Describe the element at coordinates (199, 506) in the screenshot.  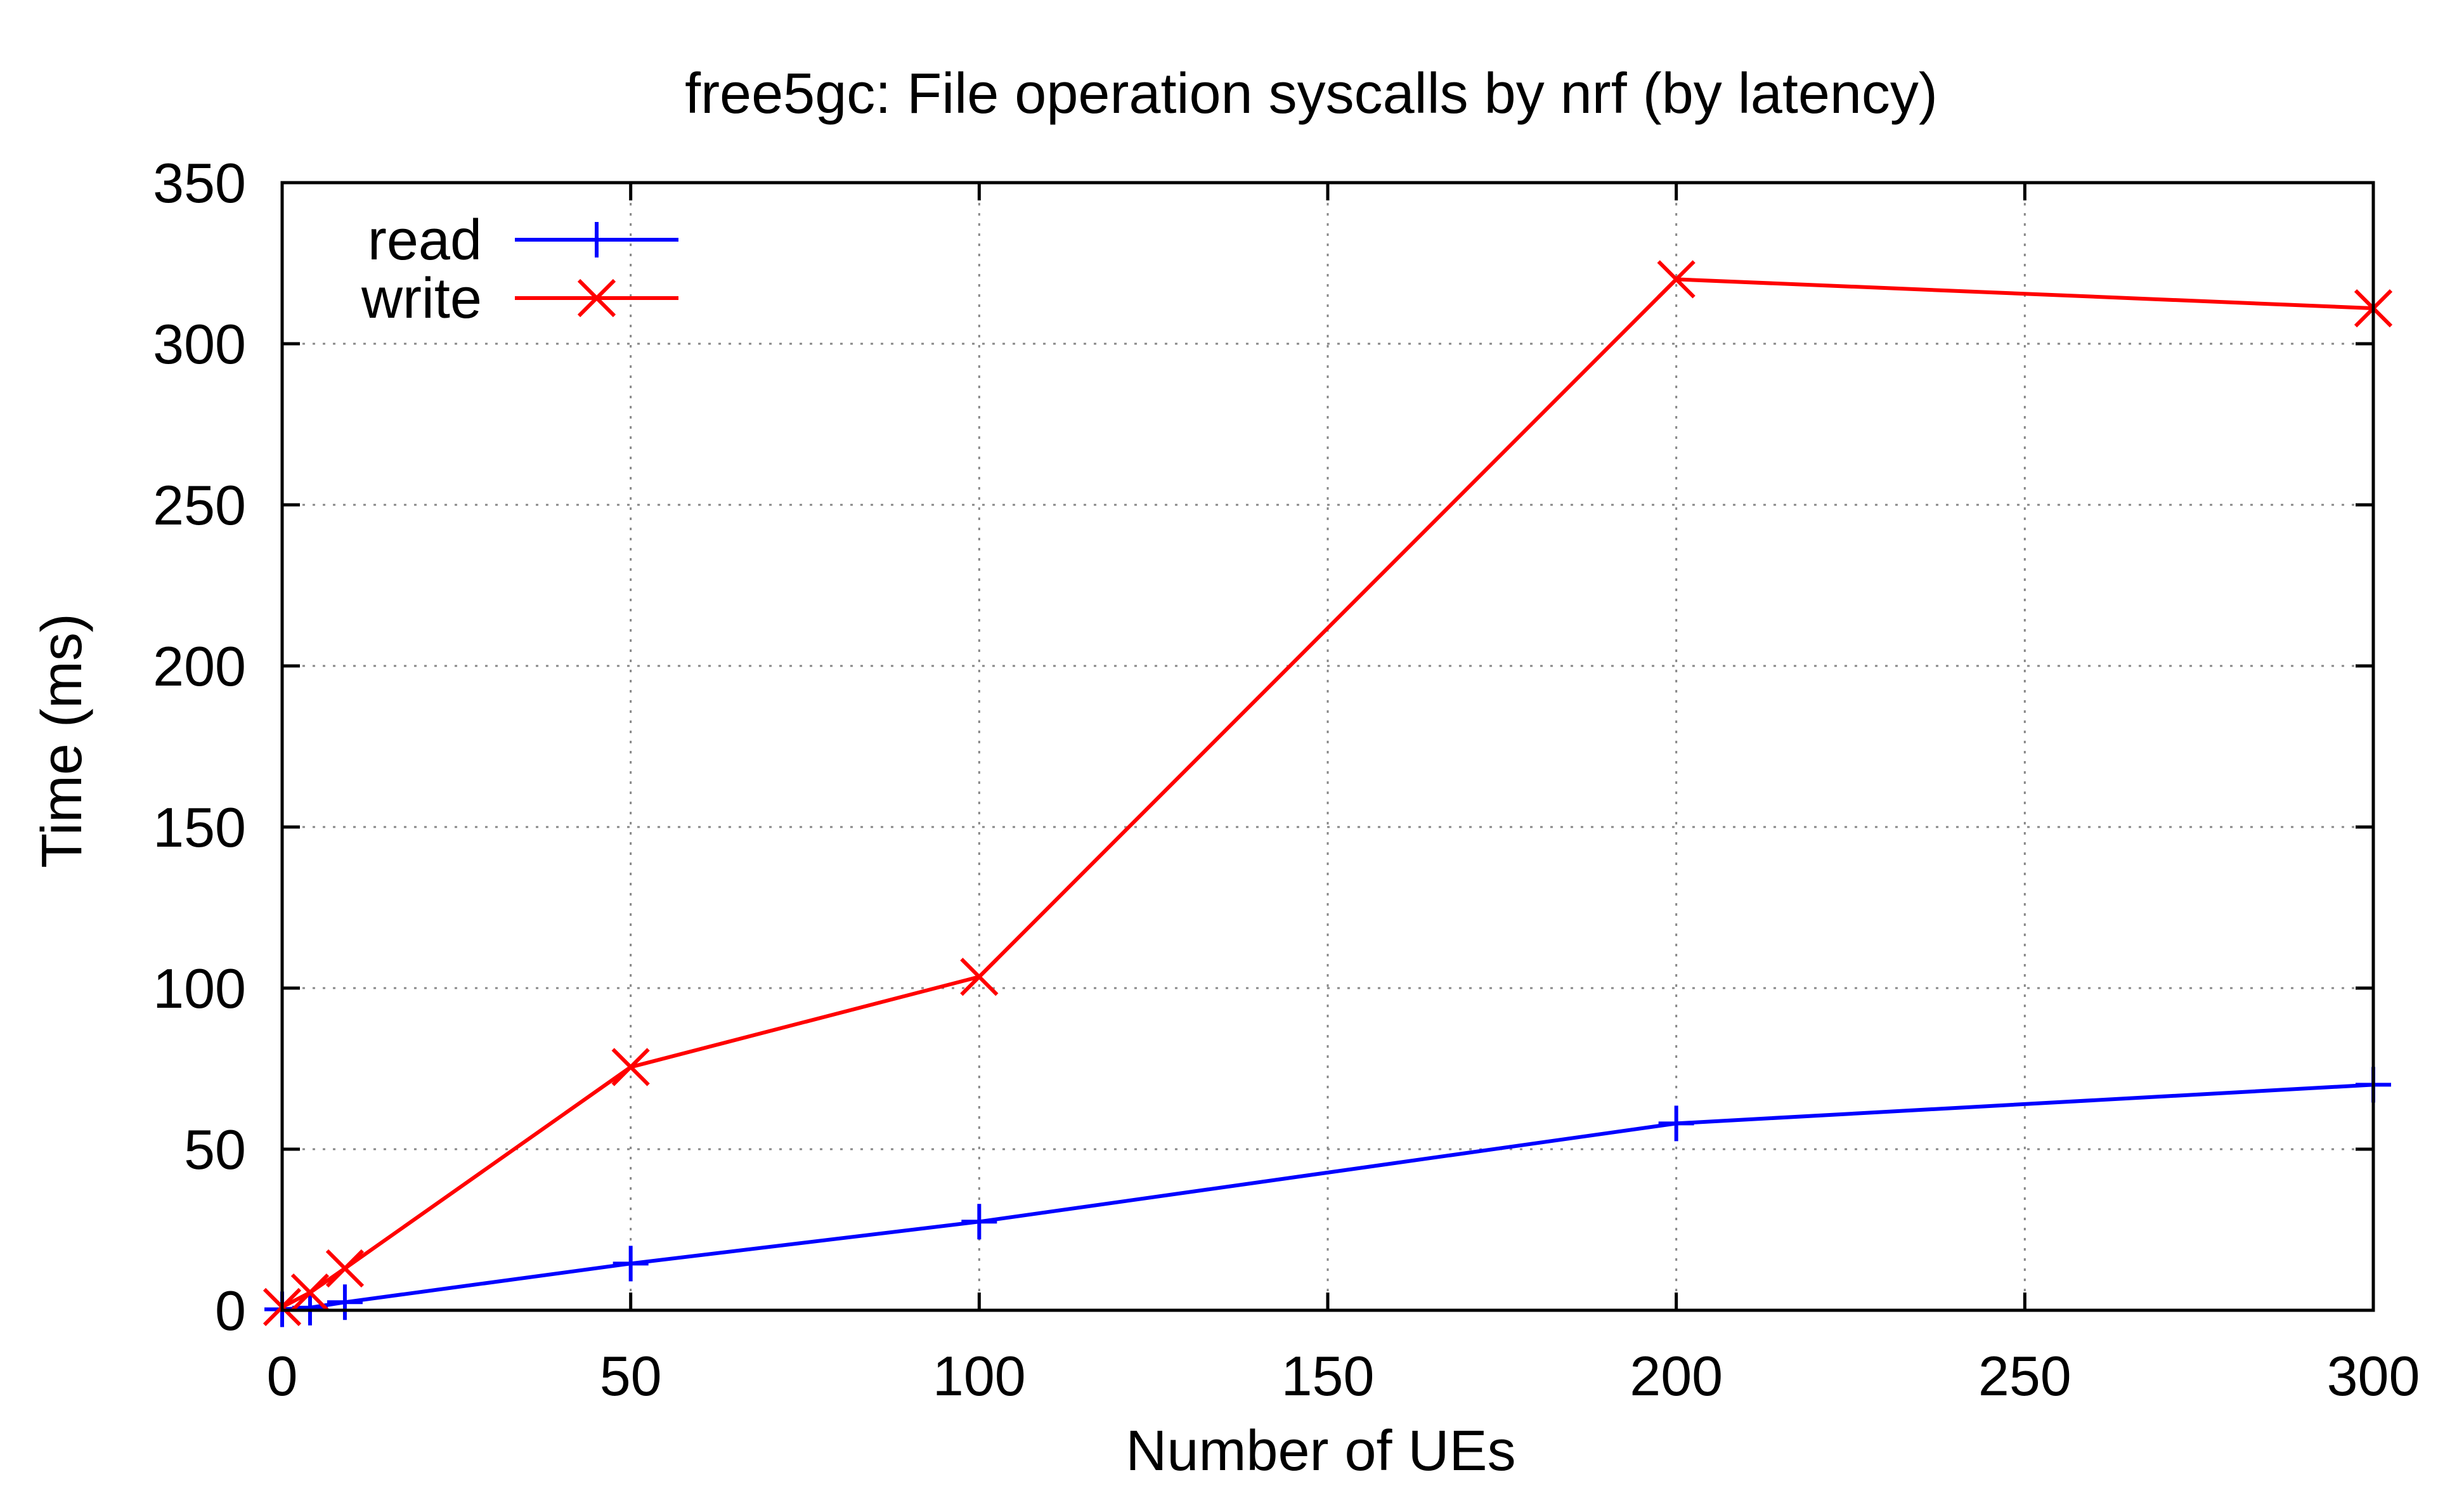
I see `y-tick-label: 250` at that location.